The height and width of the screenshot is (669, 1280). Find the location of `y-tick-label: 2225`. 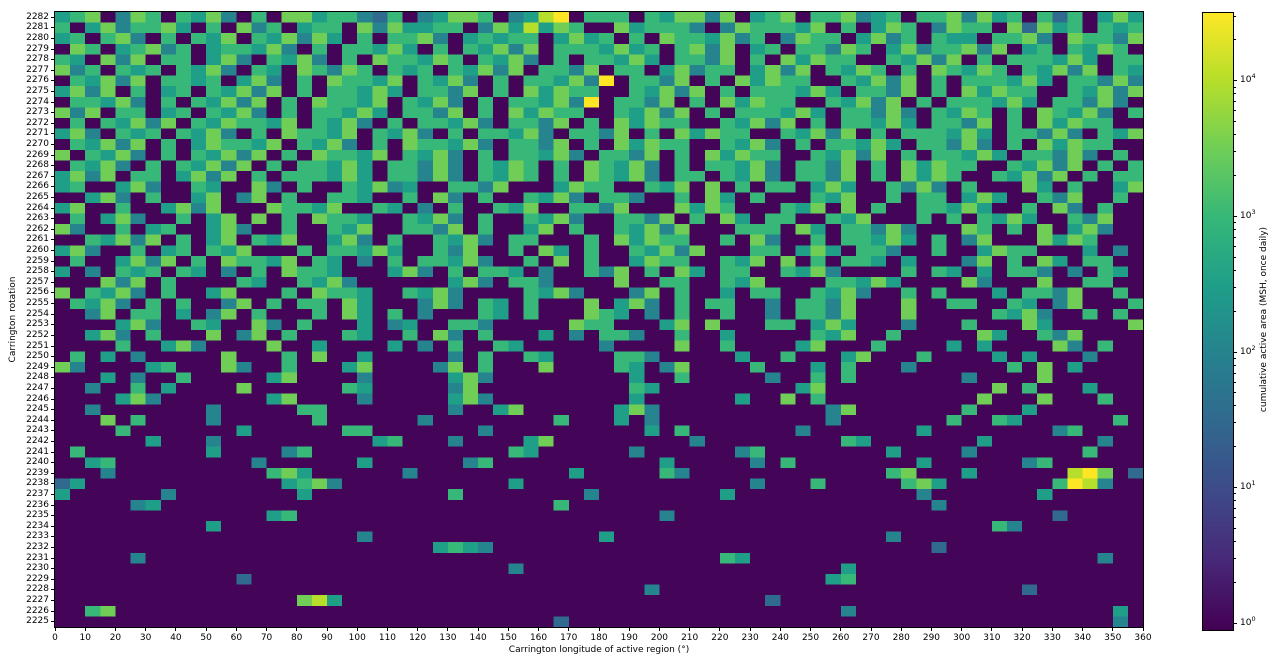

y-tick-label: 2225 is located at coordinates (37, 621).